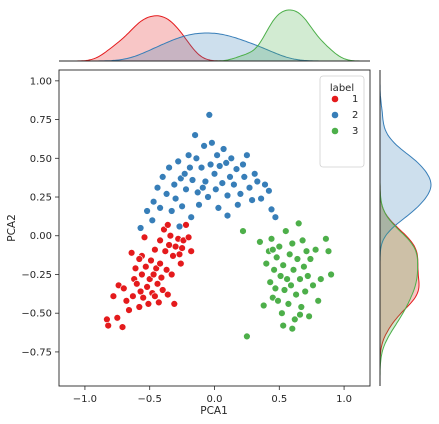 The width and height of the screenshot is (439, 424). Describe the element at coordinates (355, 115) in the screenshot. I see `legend-label-2: 2` at that location.